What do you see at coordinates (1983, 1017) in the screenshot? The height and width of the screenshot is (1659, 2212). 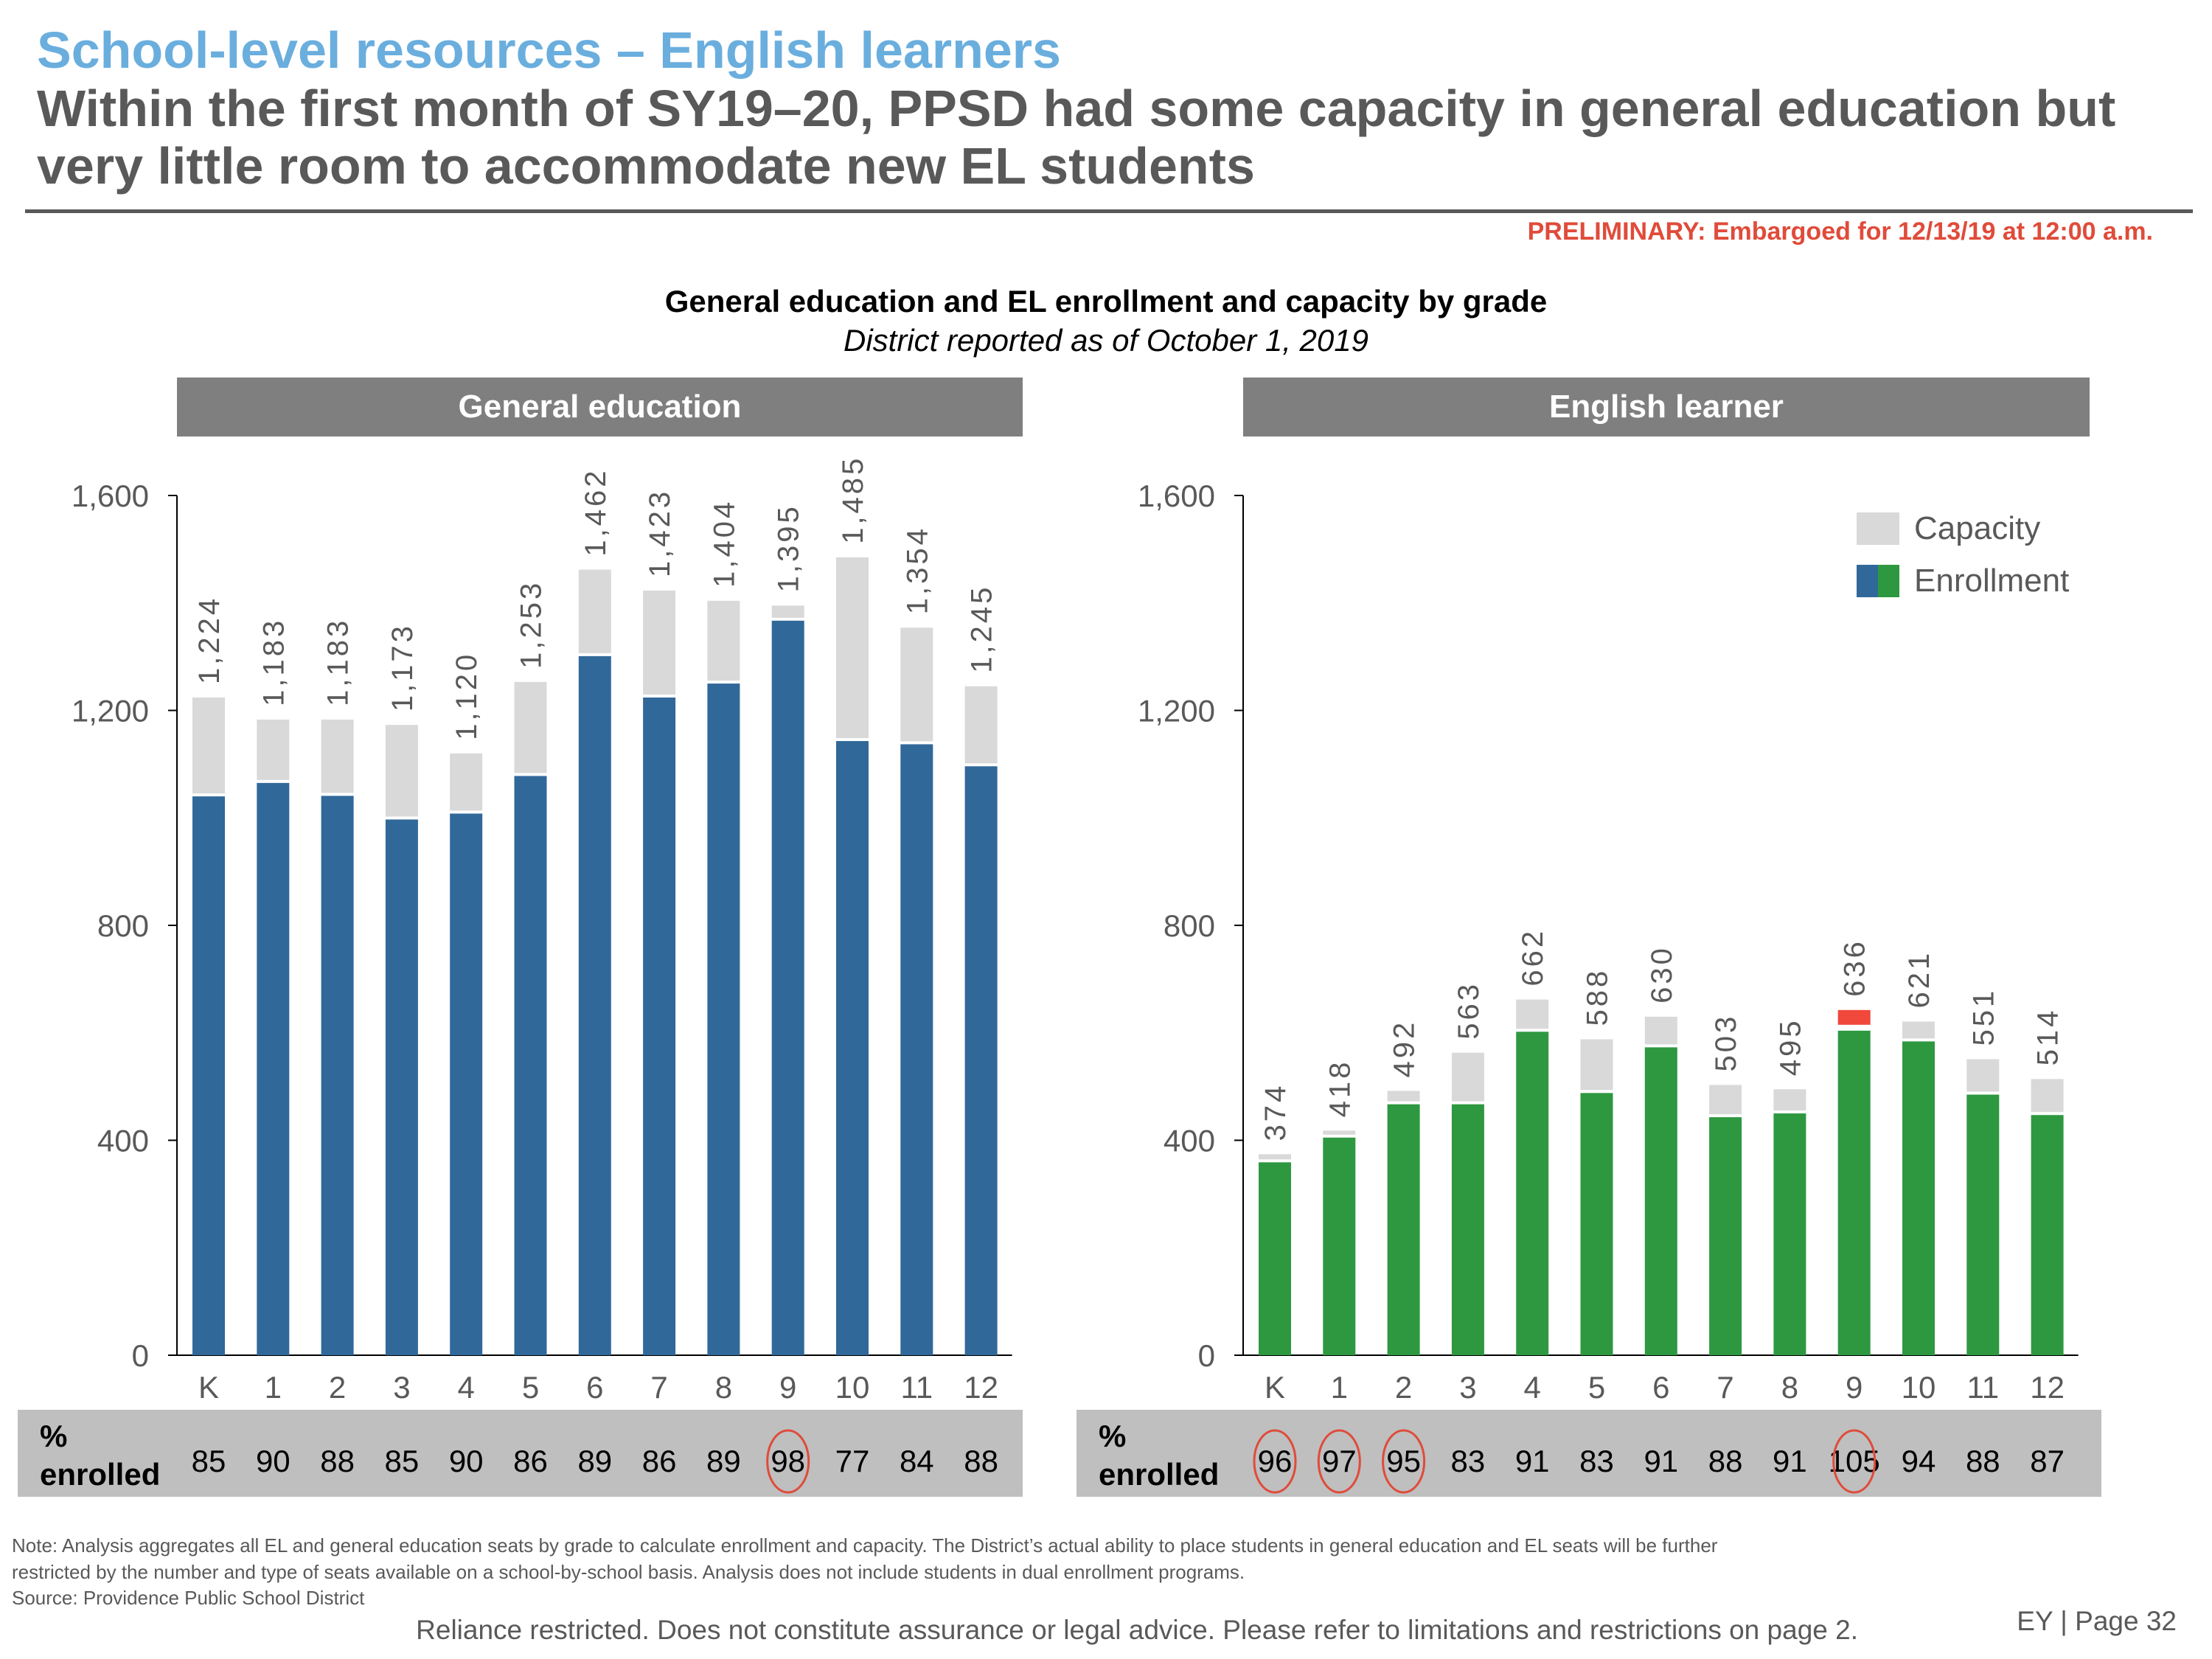 I see `capacity-label: 551` at bounding box center [1983, 1017].